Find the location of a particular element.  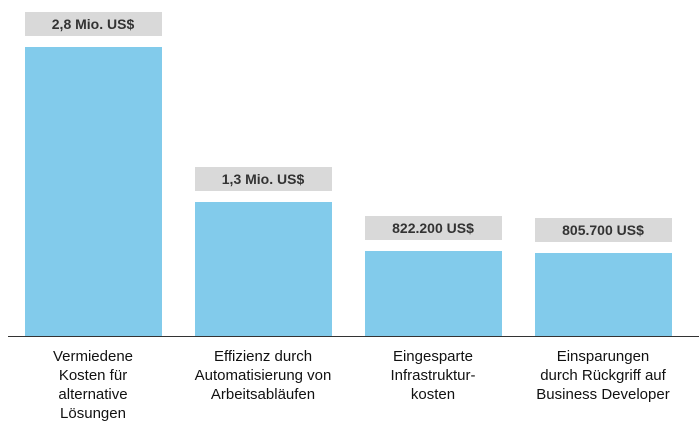

category-label: Eingesparte Infrastruktur- kosten is located at coordinates (433, 375).